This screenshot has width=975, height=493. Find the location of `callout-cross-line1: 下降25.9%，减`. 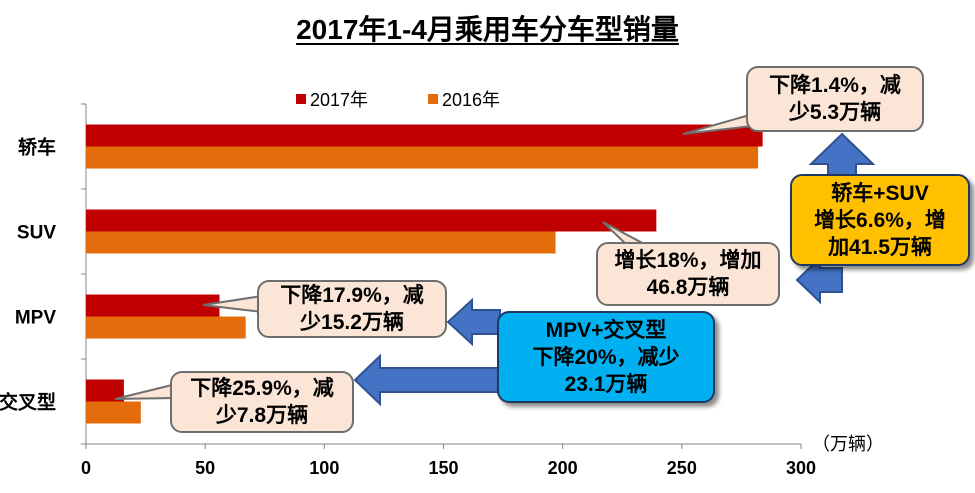

callout-cross-line1: 下降25.9%，减 is located at coordinates (262, 388).